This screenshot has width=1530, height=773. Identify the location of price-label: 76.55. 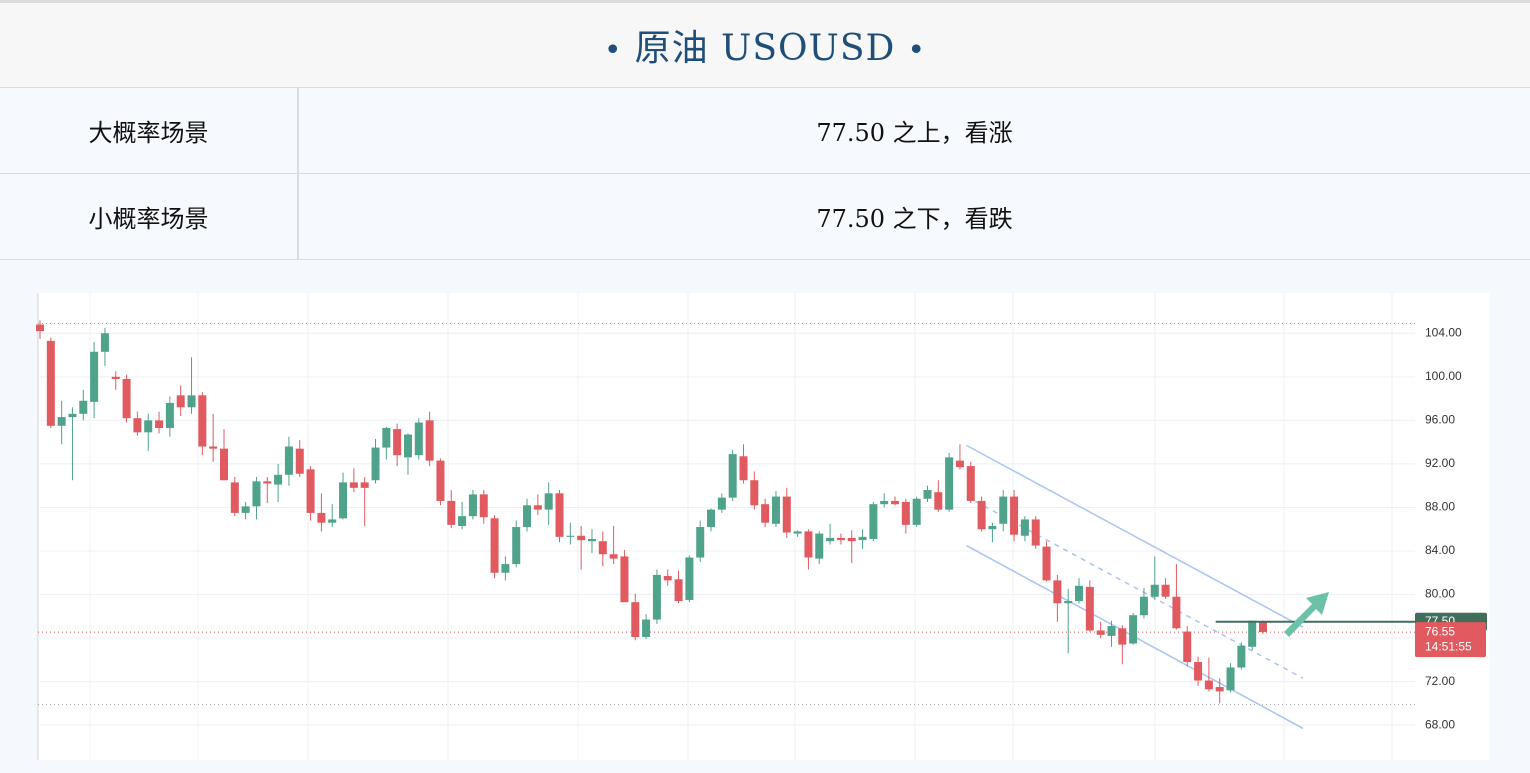
(1440, 631).